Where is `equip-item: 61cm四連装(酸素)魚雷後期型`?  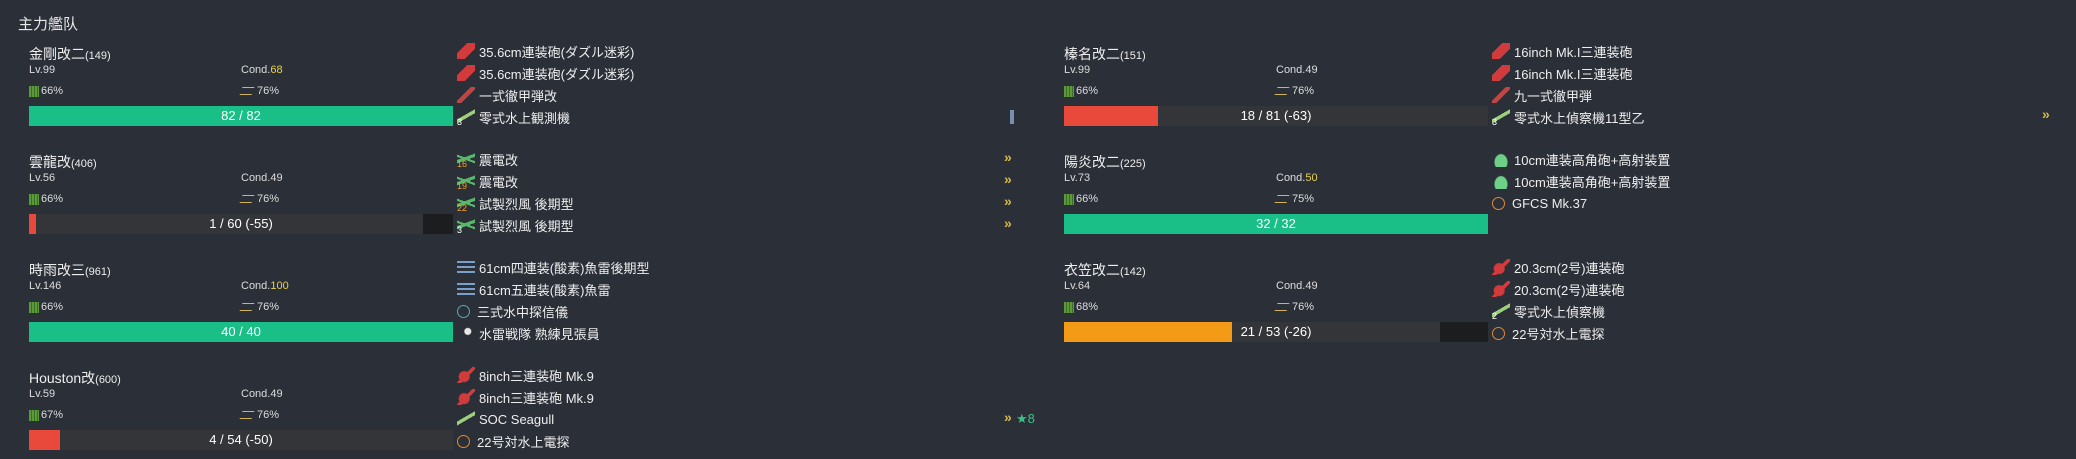
equip-item: 61cm四連装(酸素)魚雷後期型 is located at coordinates (553, 267).